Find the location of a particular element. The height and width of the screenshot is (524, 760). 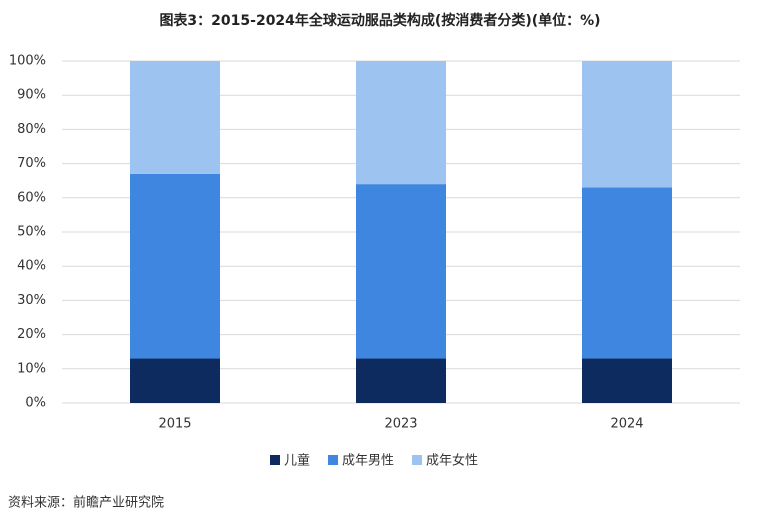

chart-title: 图表3：2015-2024年全球运动服品类构成(按消费者分类)(单位：%) is located at coordinates (379, 20).